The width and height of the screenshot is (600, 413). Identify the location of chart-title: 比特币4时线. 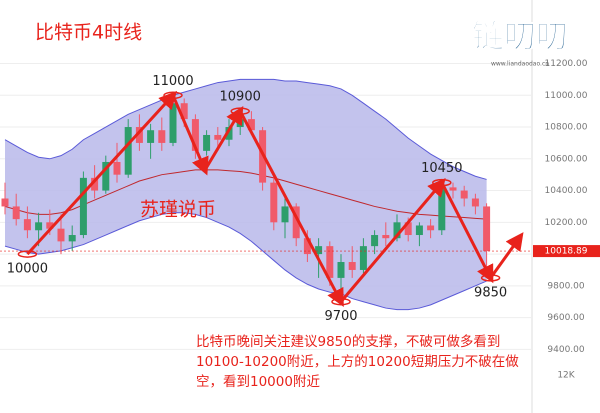
(88, 33).